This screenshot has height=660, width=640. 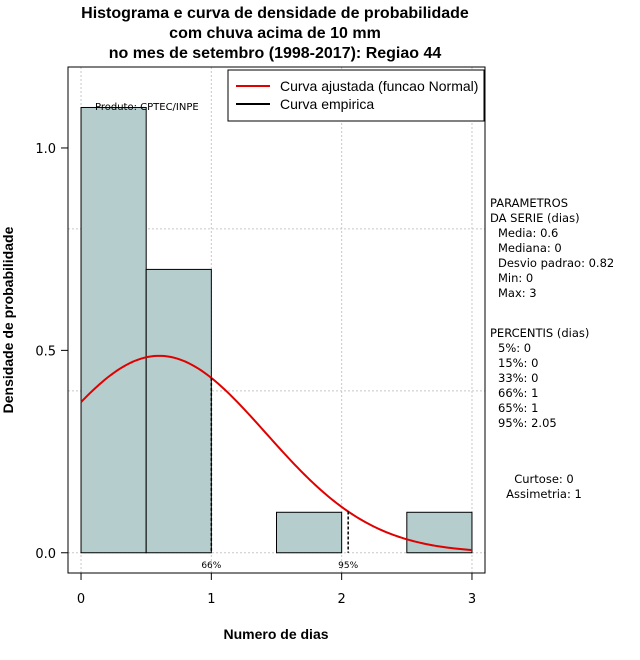 I want to click on param-min: Min: 0, so click(x=516, y=278).